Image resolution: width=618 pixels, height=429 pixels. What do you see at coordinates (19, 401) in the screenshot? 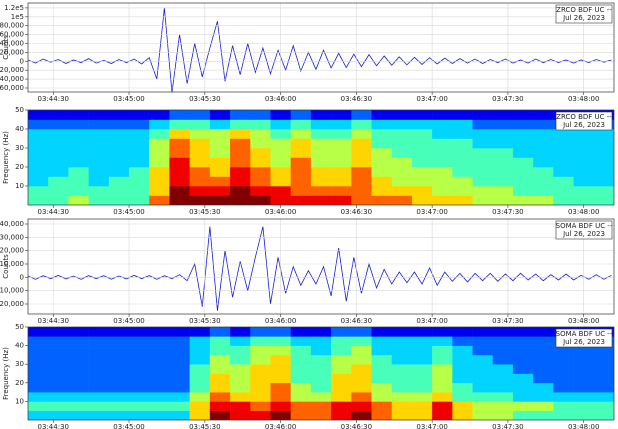
I see `y-tick-label: 10` at bounding box center [19, 401].